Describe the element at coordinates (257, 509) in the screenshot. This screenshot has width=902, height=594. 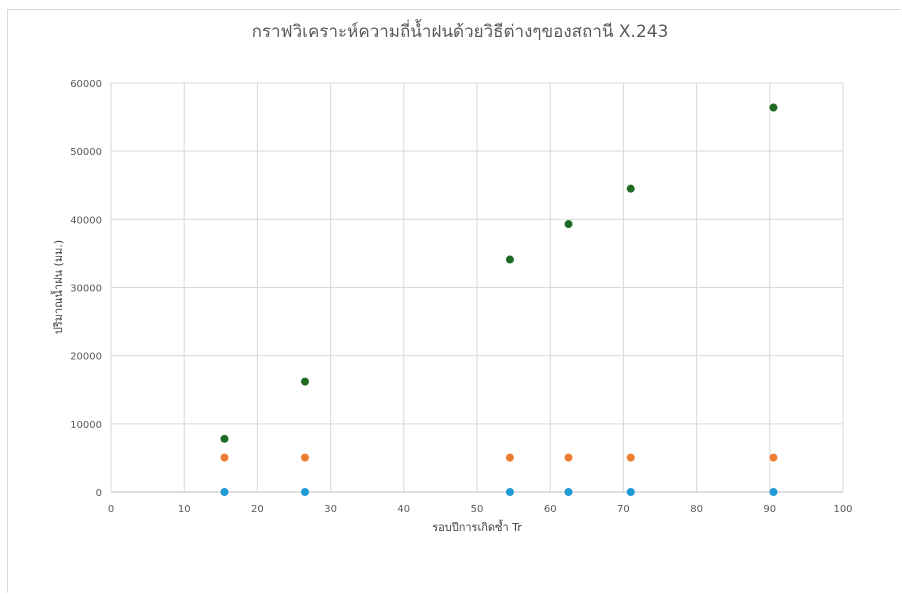
I see `x-tick-label: 20` at that location.